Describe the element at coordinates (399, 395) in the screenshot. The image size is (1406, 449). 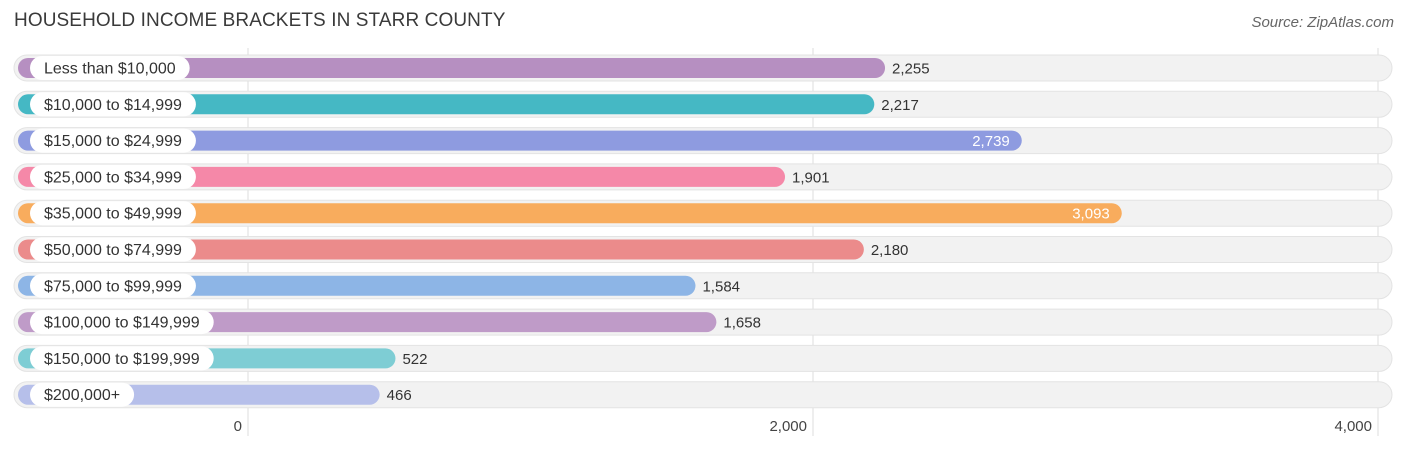
I see `value-label: 466` at that location.